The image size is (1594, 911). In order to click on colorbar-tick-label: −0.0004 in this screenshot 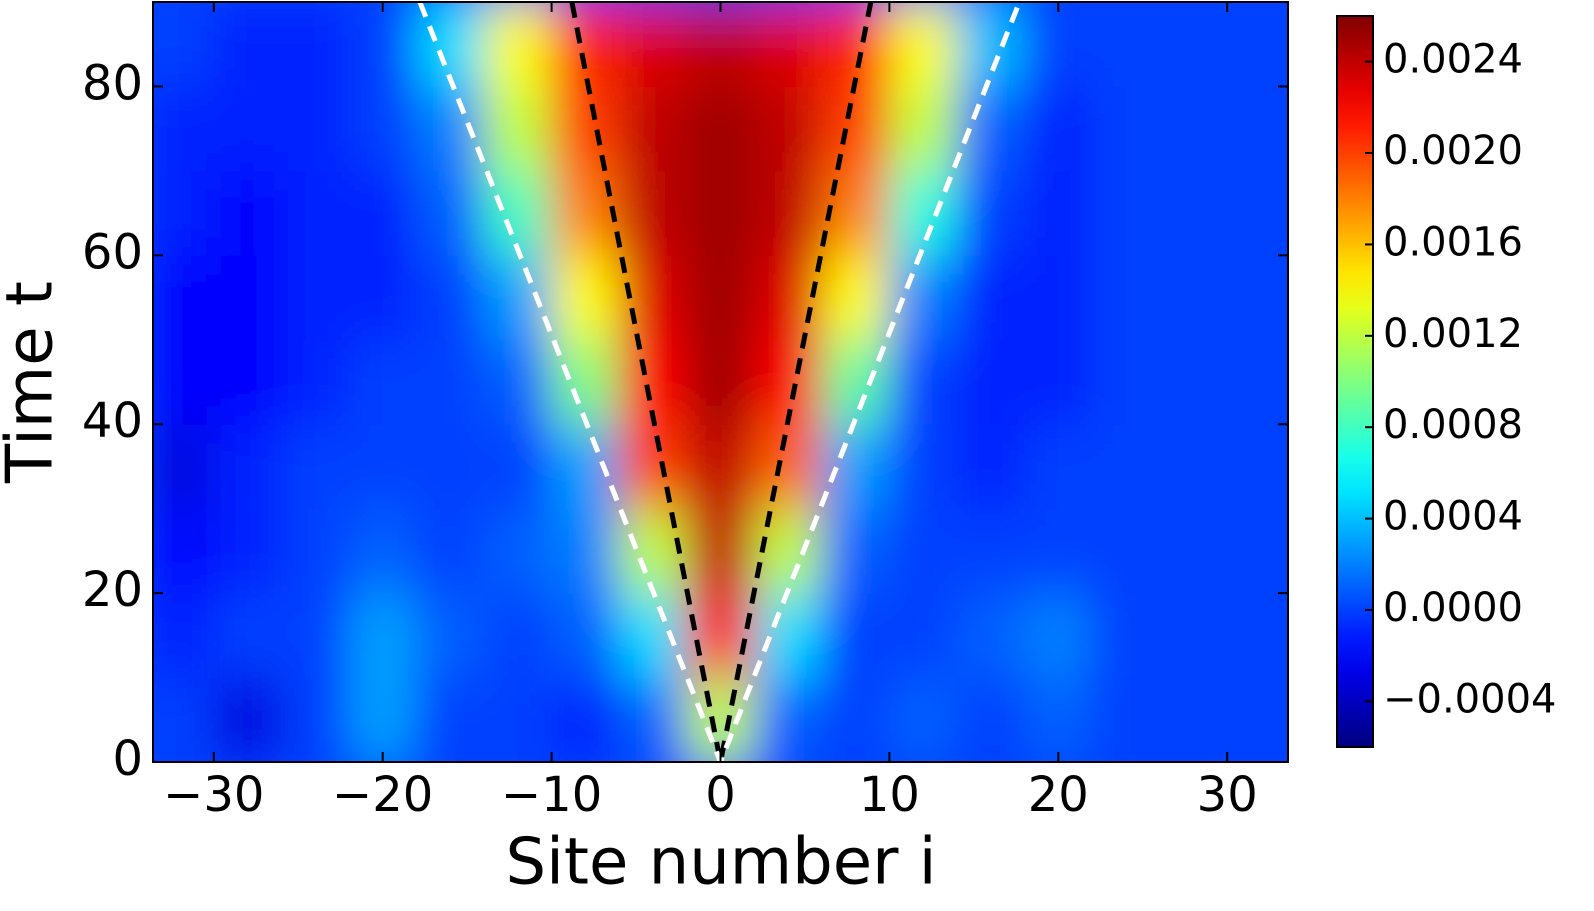, I will do `click(1469, 699)`.